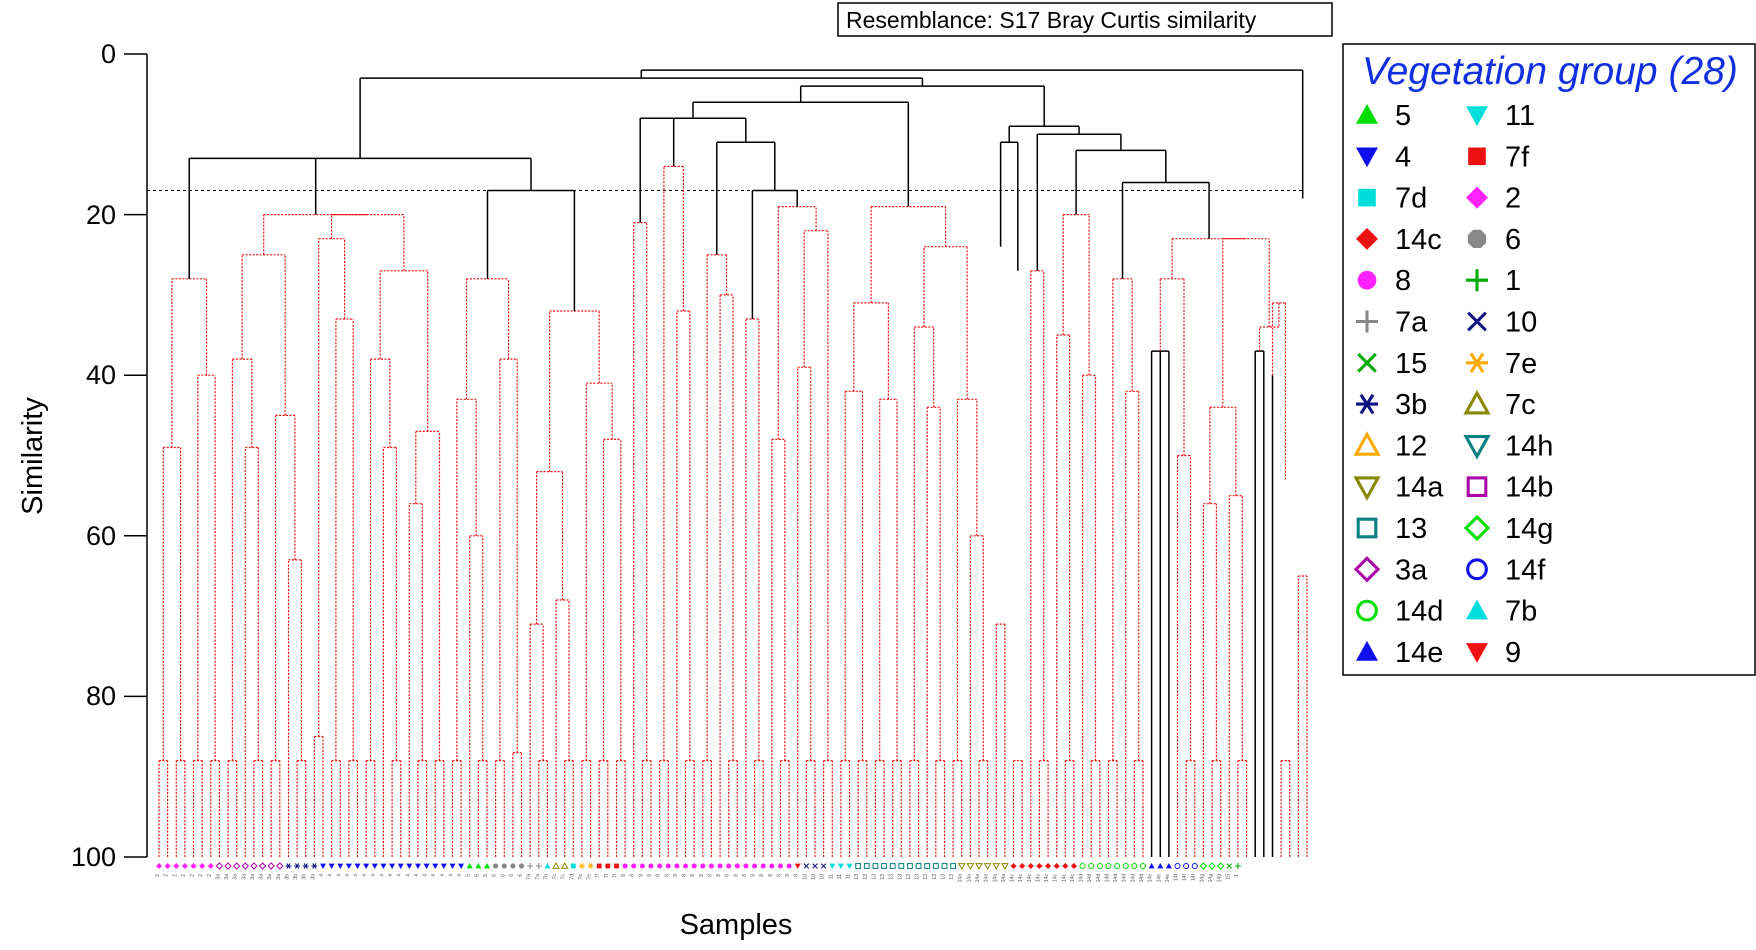 The width and height of the screenshot is (1756, 950). What do you see at coordinates (1398, 488) in the screenshot?
I see `legend-item-14a: 14a` at bounding box center [1398, 488].